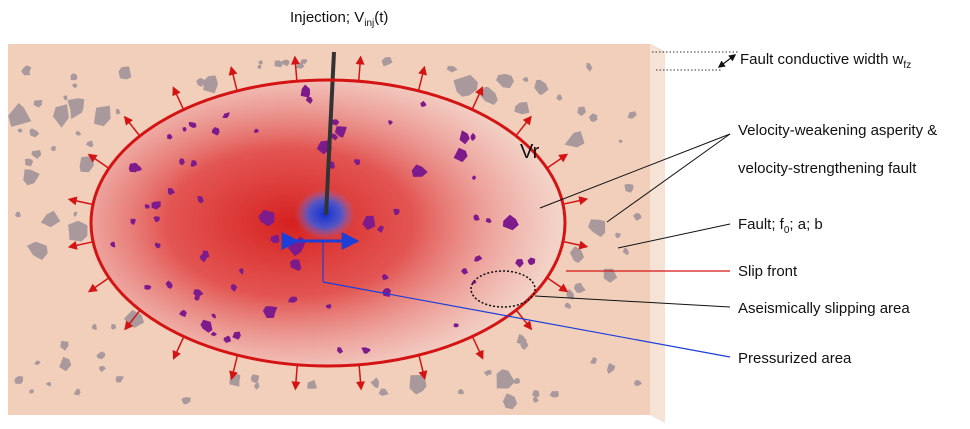 The width and height of the screenshot is (970, 429). What do you see at coordinates (795, 358) in the screenshot?
I see `pressurized-label: Pressurized area` at bounding box center [795, 358].